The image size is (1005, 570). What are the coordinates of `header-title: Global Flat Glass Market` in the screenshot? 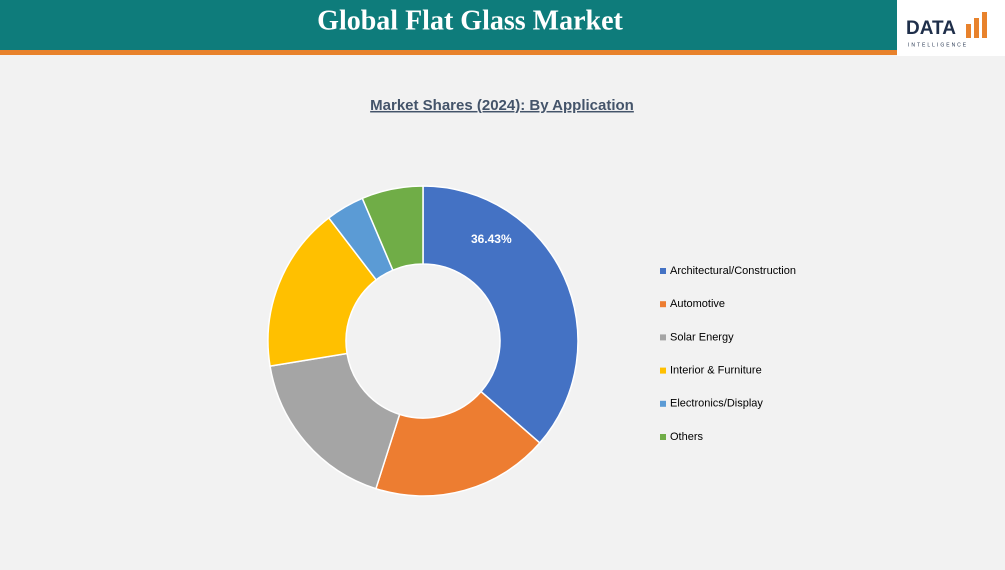 It's located at (470, 20).